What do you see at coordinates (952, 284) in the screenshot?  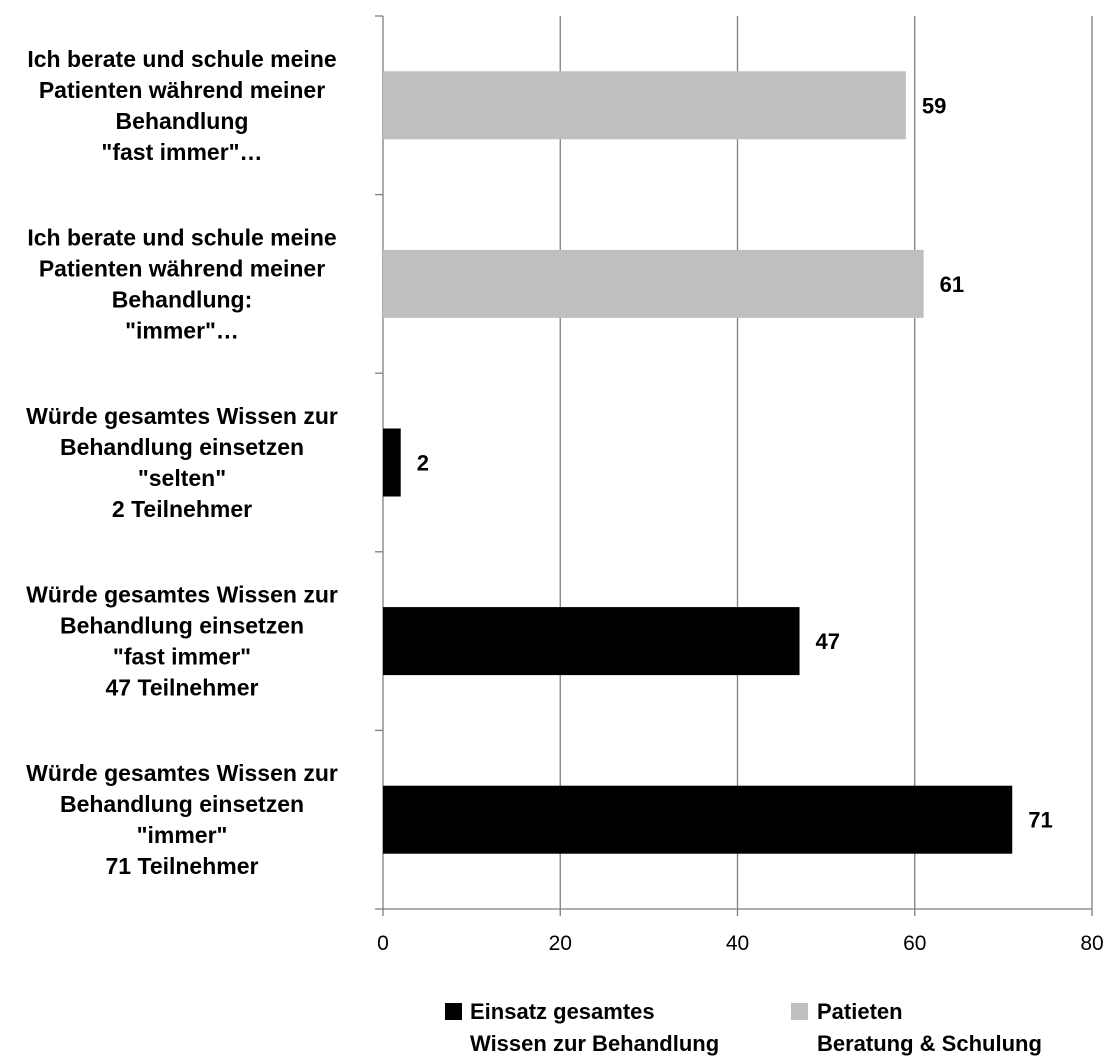 I see `data-label: 61` at bounding box center [952, 284].